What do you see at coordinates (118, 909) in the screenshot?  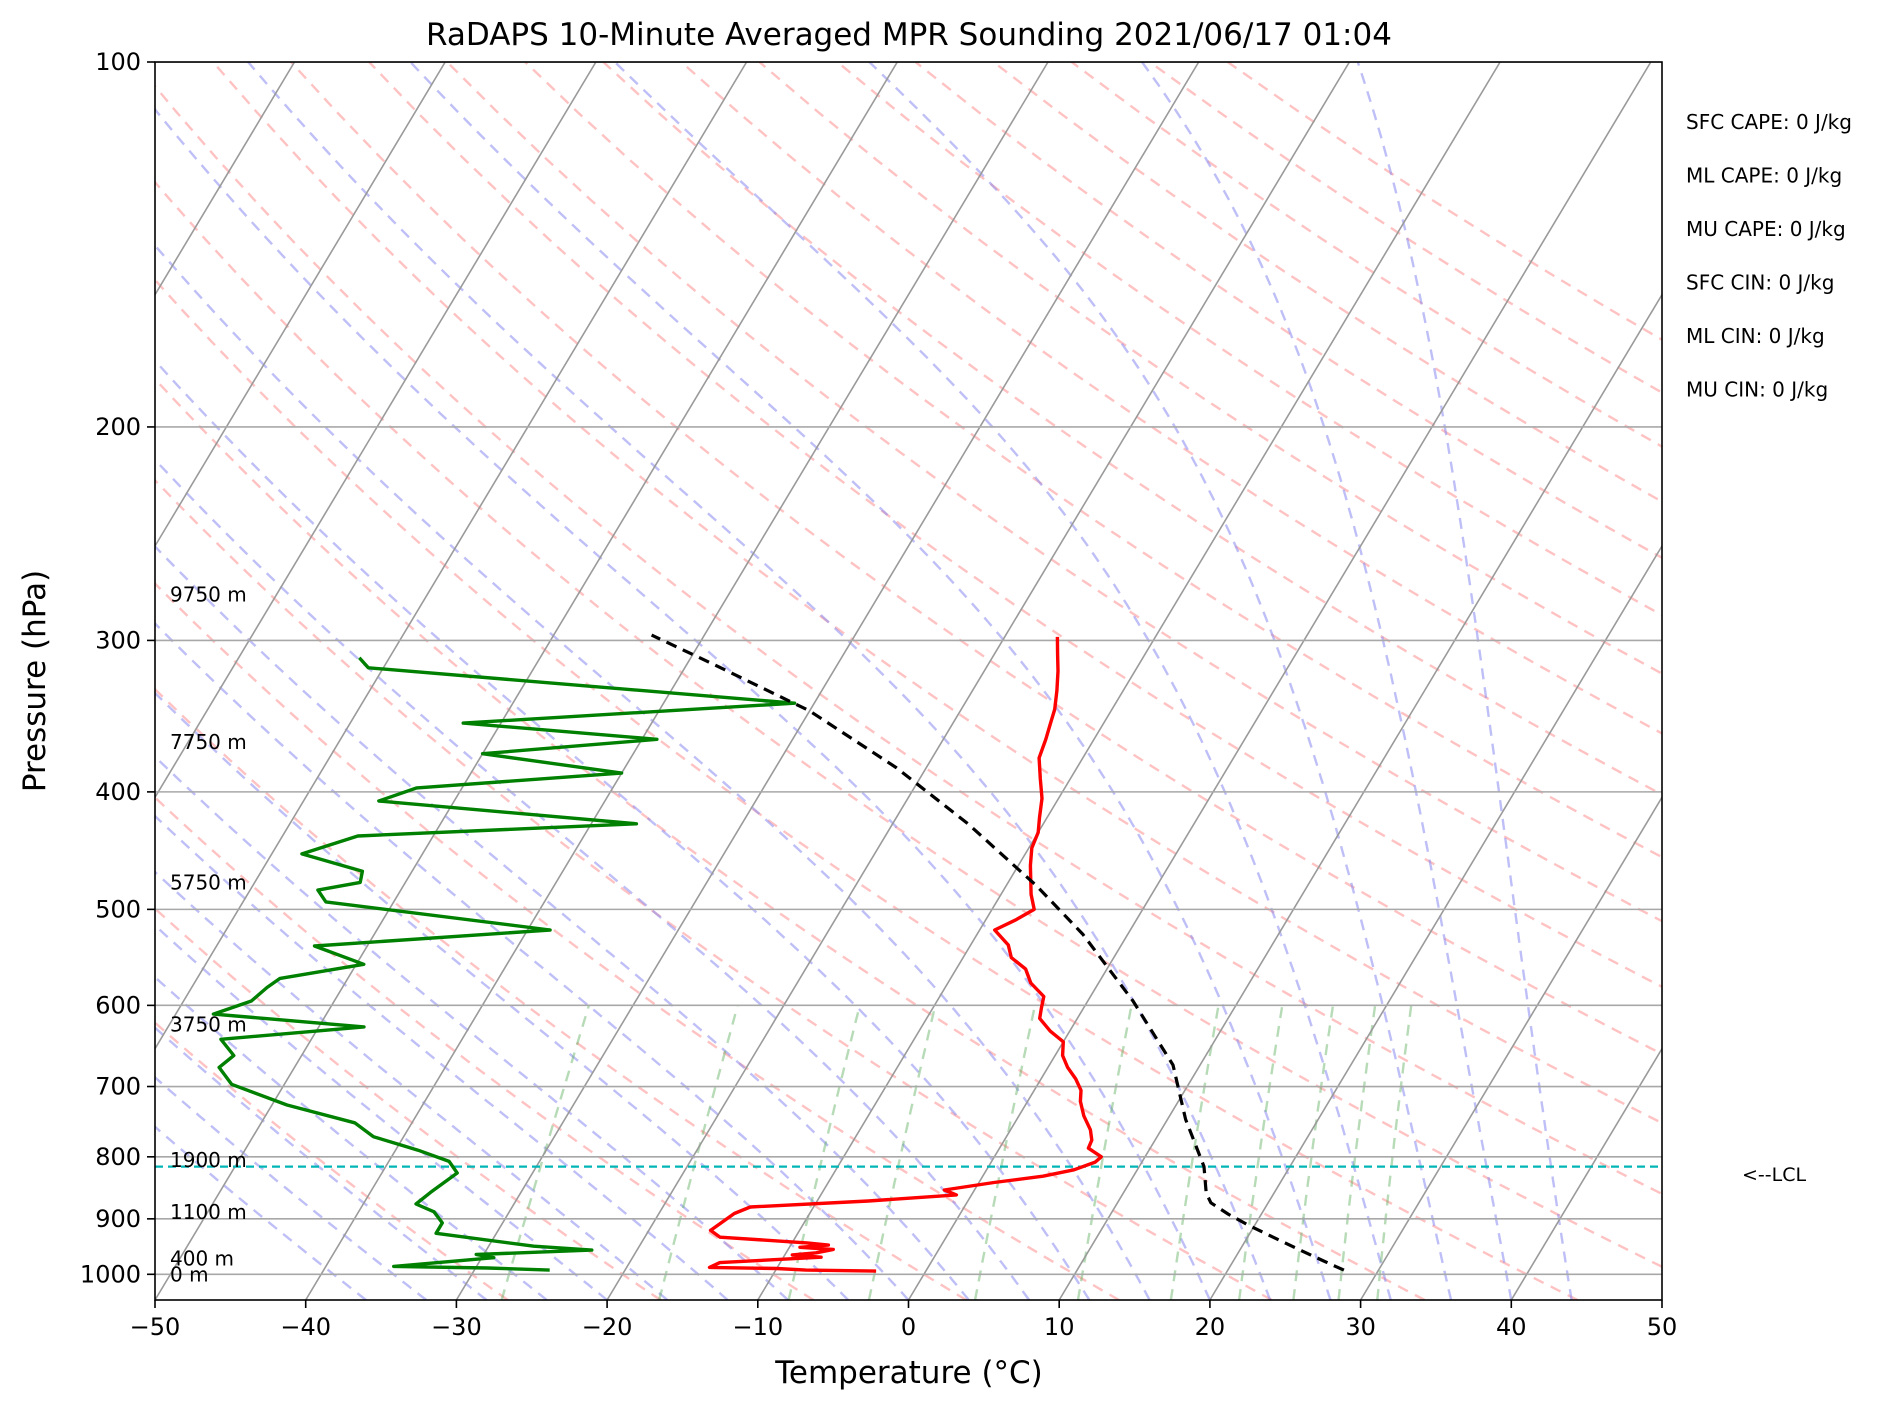 I see `y-tick-label: 500` at bounding box center [118, 909].